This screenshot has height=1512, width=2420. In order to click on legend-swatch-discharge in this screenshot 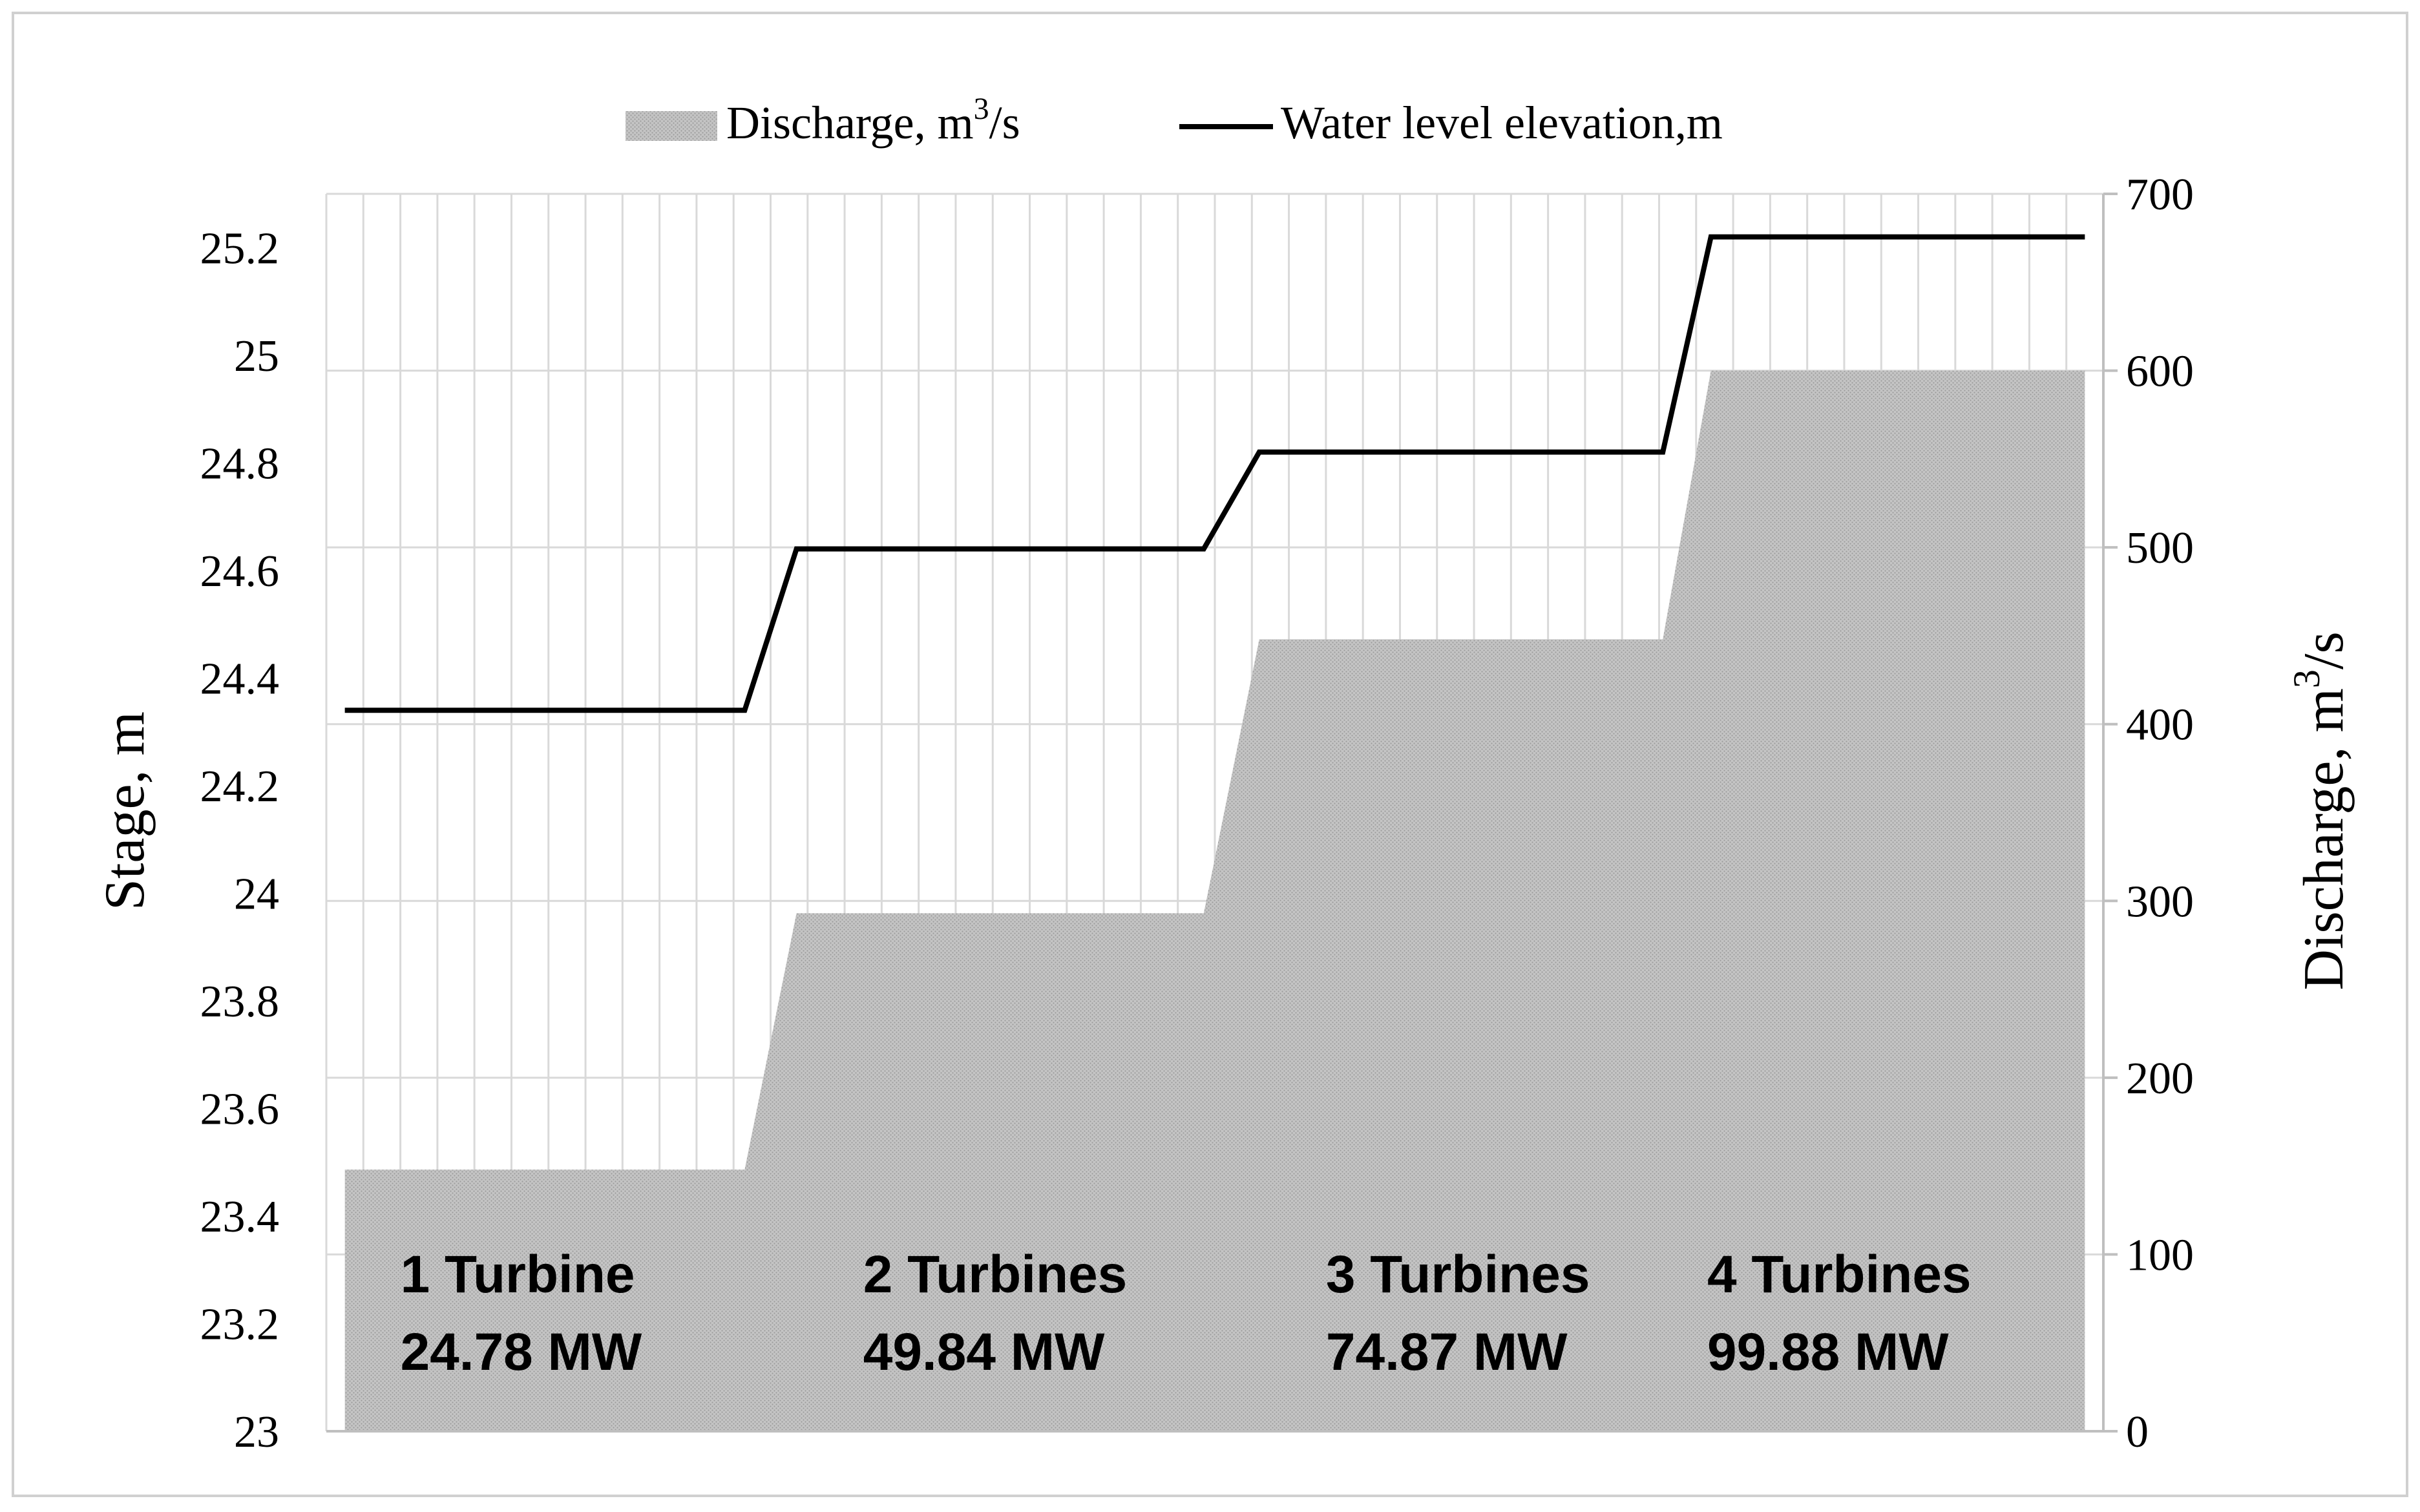, I will do `click(671, 126)`.